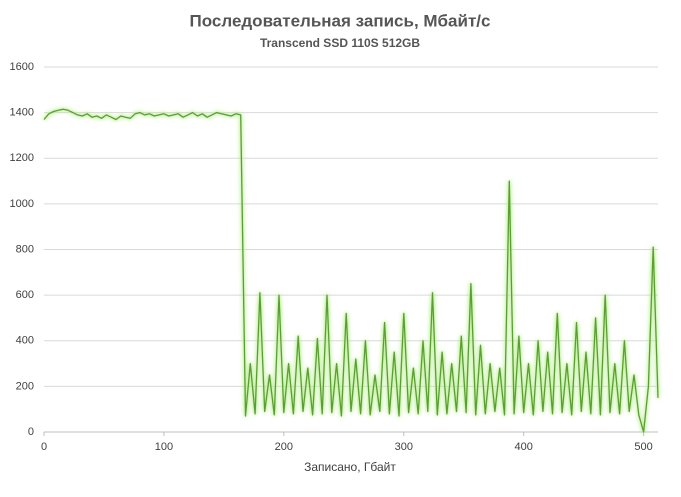 This screenshot has width=681, height=497. I want to click on x-tick-label: 500, so click(643, 447).